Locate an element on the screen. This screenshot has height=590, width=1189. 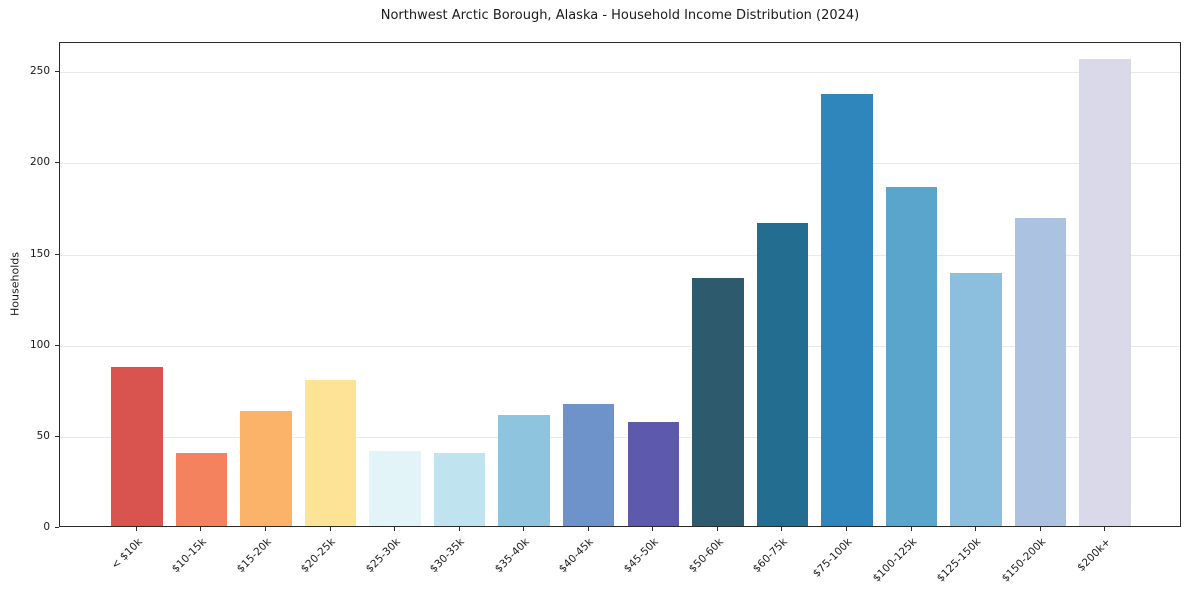
x-tick-label-text: $50-60k is located at coordinates (706, 556).